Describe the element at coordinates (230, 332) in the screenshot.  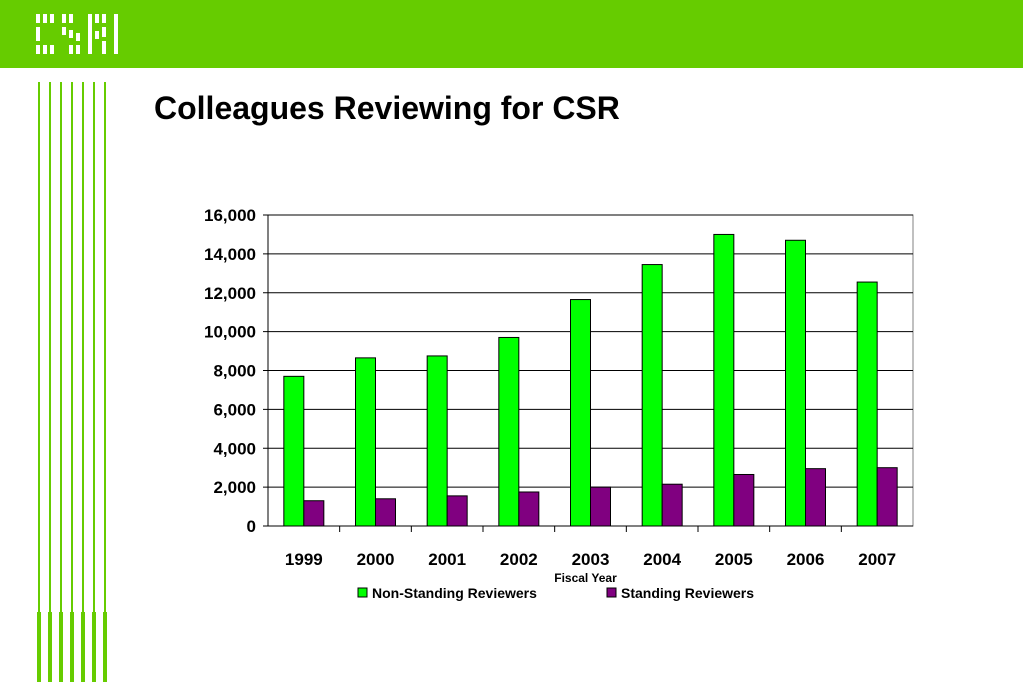
I see `y-tick-label: 10,000` at that location.